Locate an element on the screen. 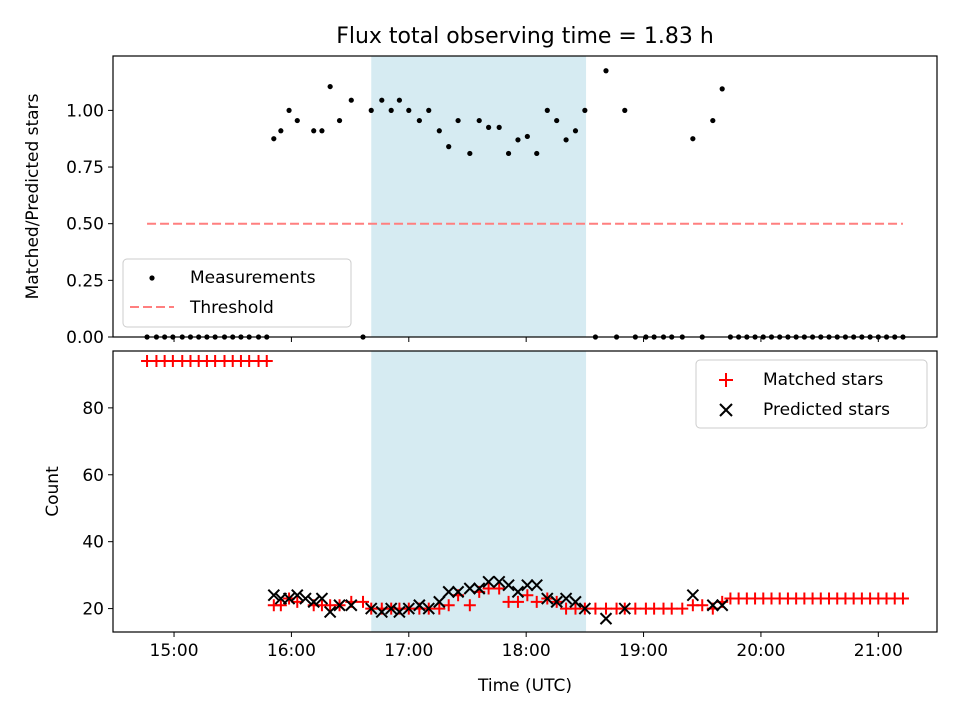 Image resolution: width=960 pixels, height=720 pixels. y-tick-label: 80 is located at coordinates (93, 409).